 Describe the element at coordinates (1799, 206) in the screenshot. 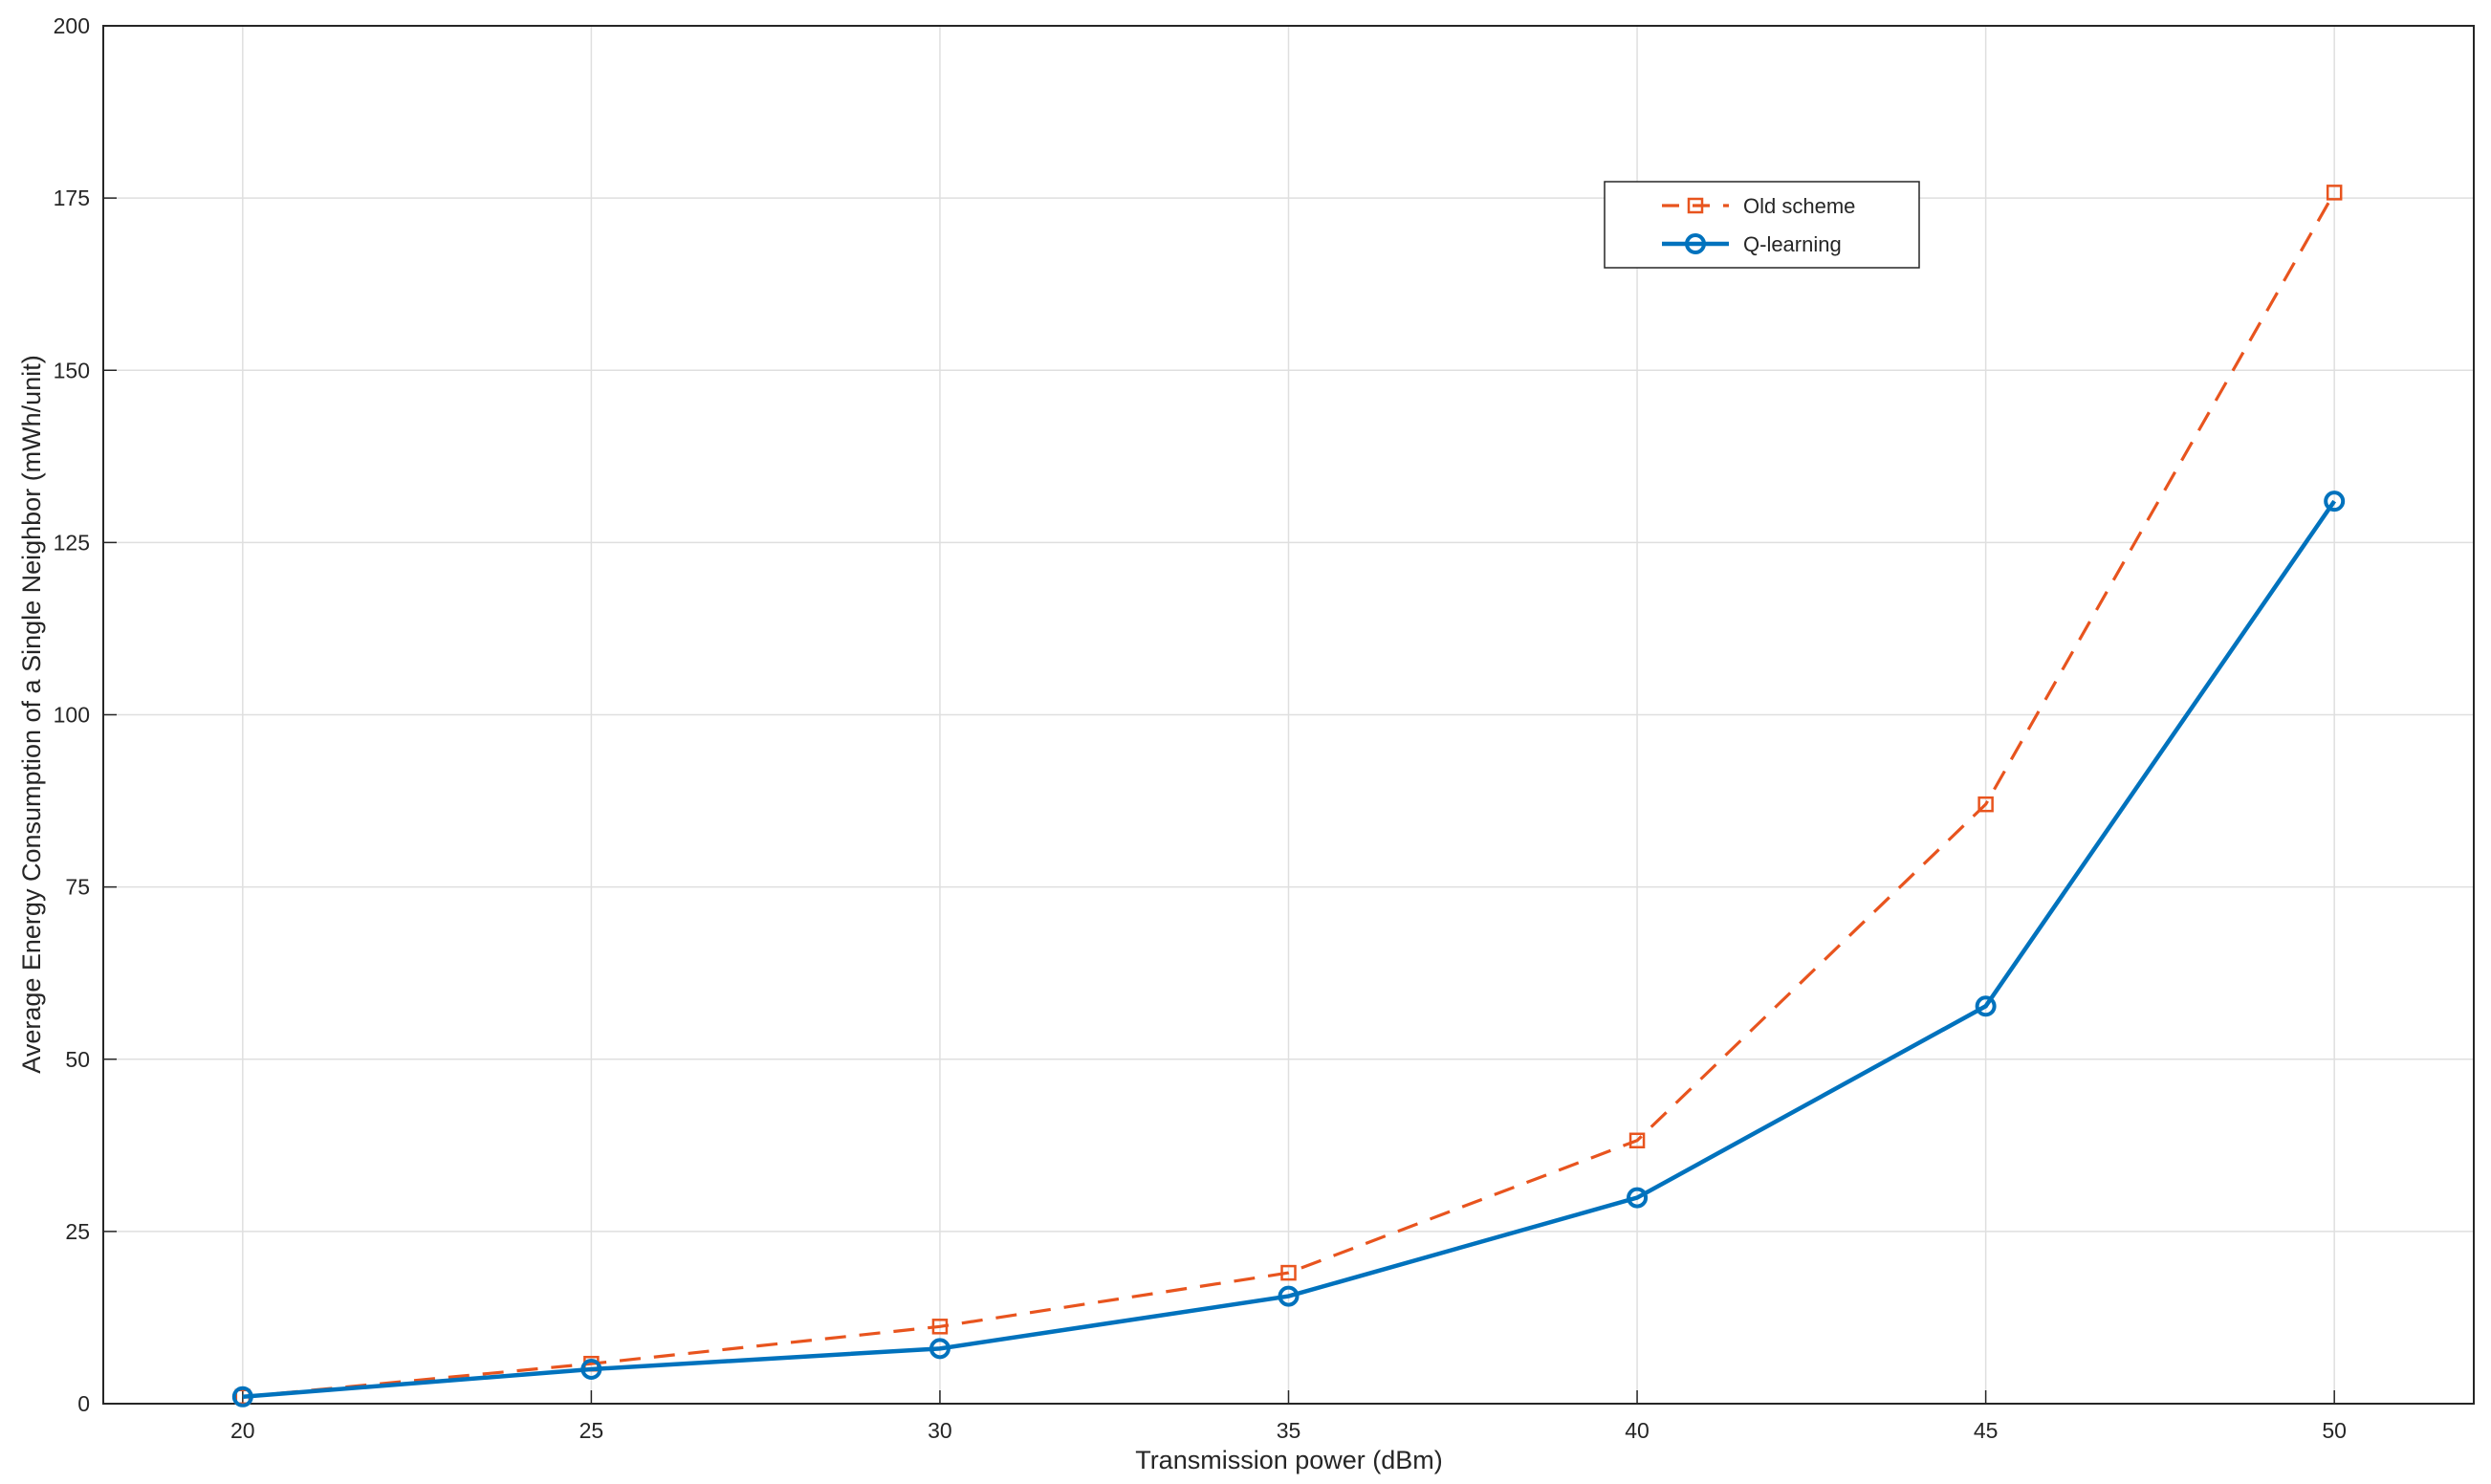

I see `legend-label: Old scheme` at that location.